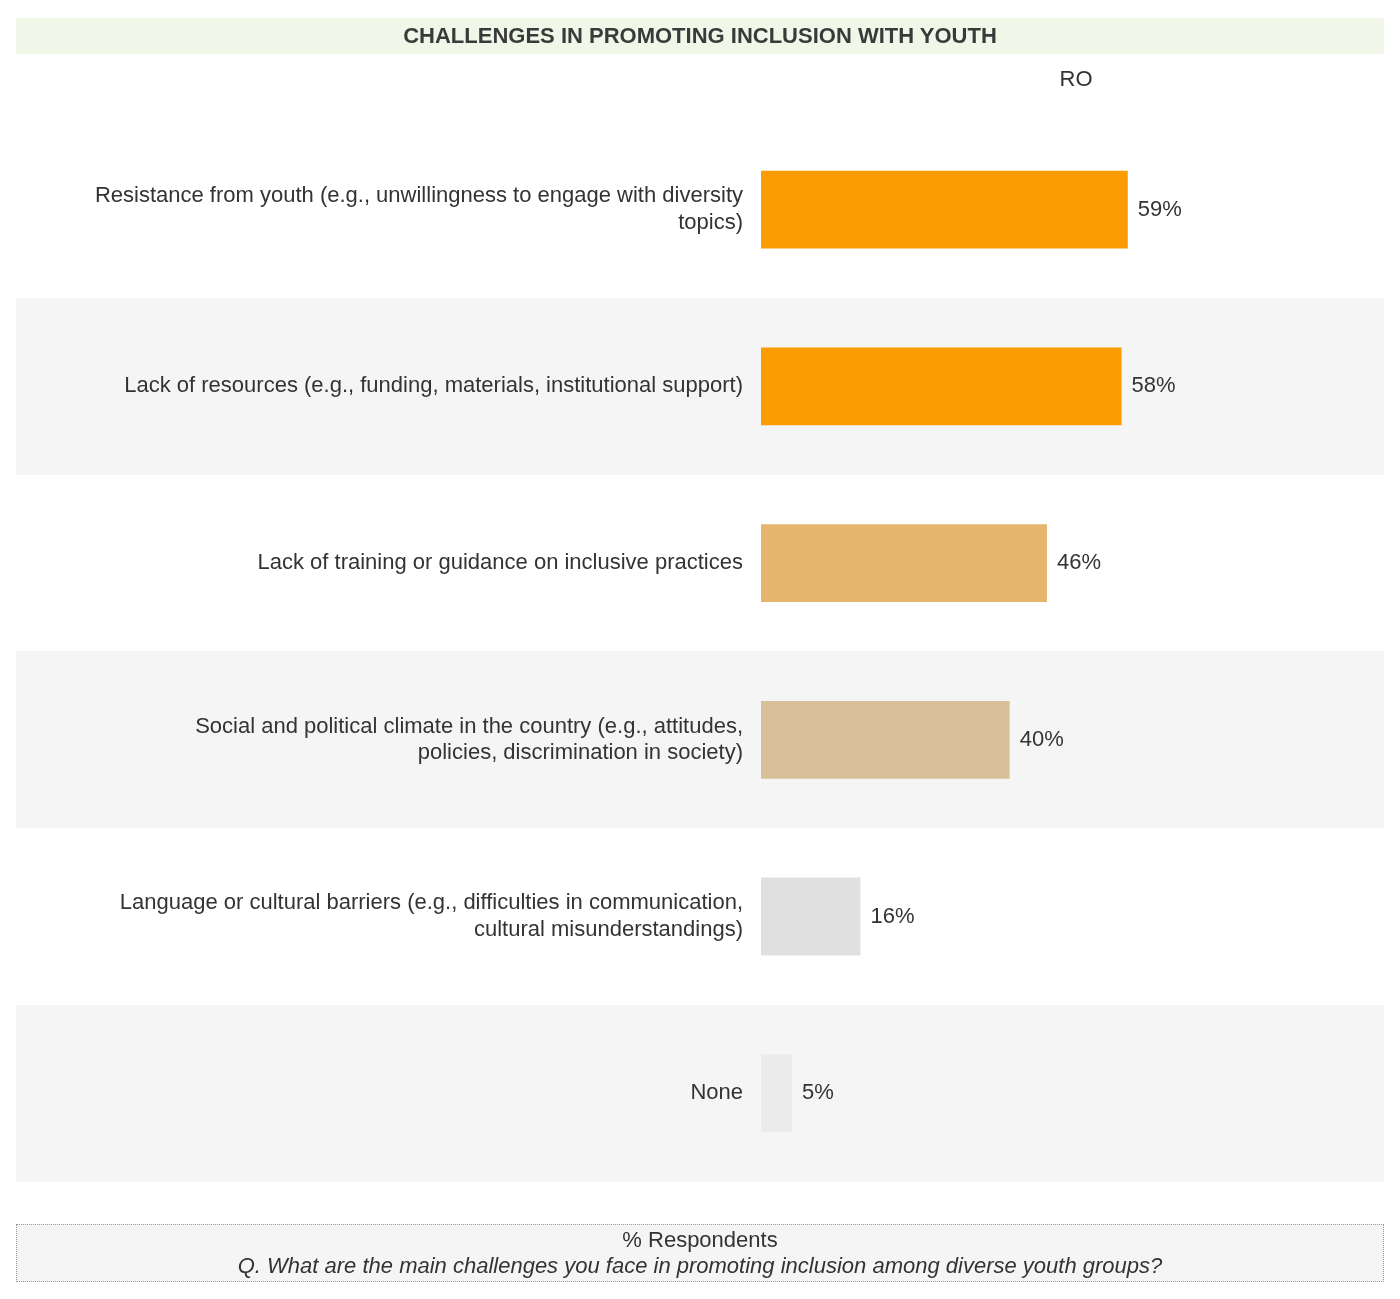 Image resolution: width=1400 pixels, height=1299 pixels. What do you see at coordinates (1079, 562) in the screenshot?
I see `data-label: 46%` at bounding box center [1079, 562].